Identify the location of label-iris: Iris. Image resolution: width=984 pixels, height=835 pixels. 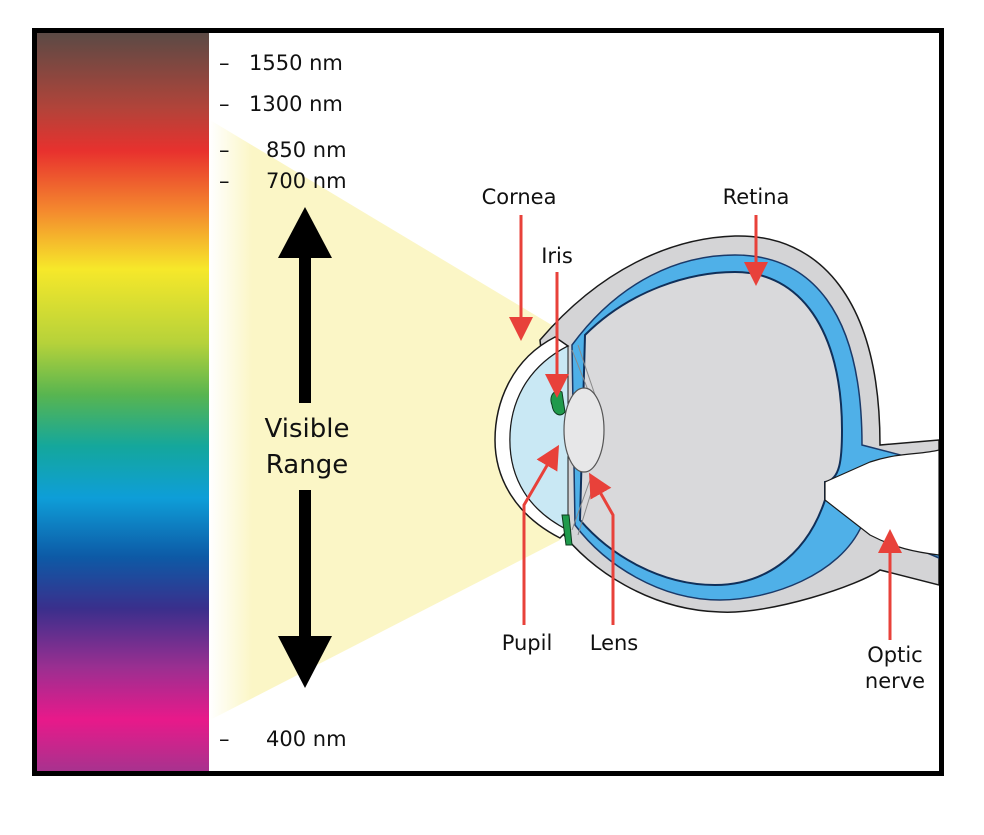
(557, 256).